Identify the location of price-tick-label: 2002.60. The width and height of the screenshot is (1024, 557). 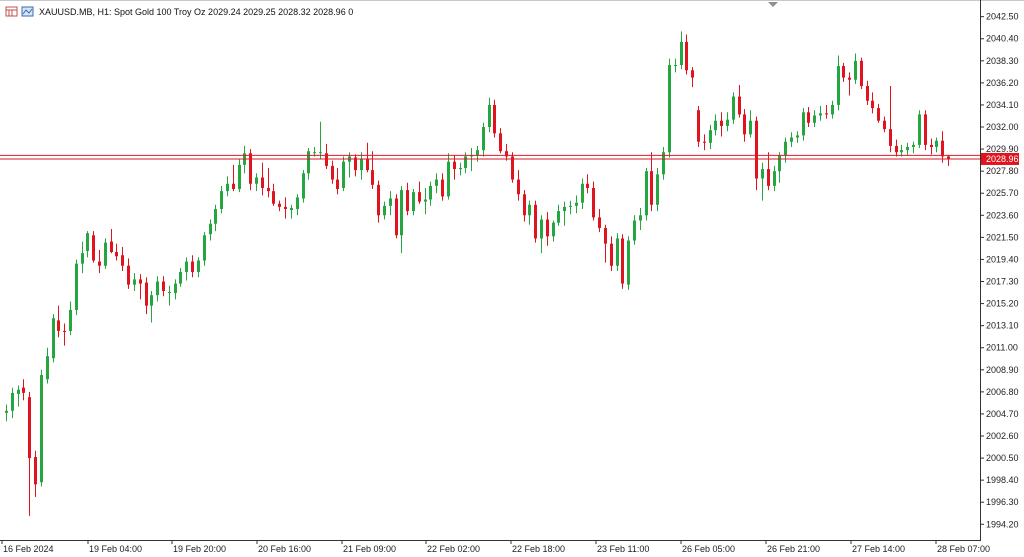
(1002, 436).